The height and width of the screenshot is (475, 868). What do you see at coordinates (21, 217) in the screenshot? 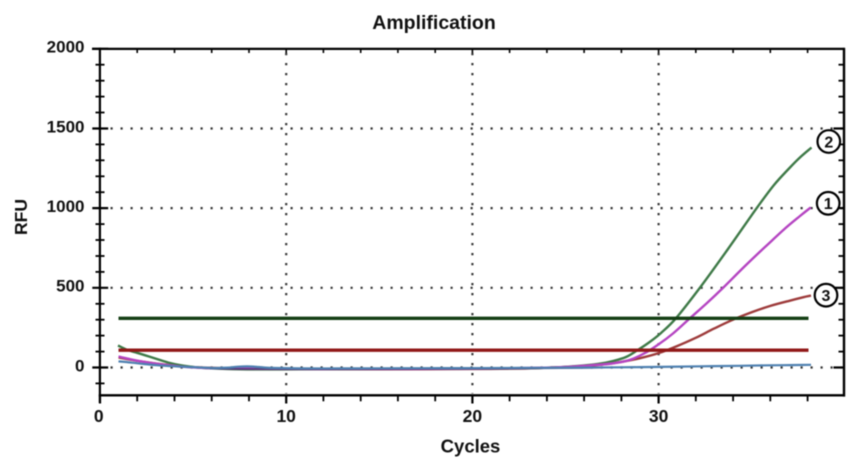
I see `svg-text: RFU` at bounding box center [21, 217].